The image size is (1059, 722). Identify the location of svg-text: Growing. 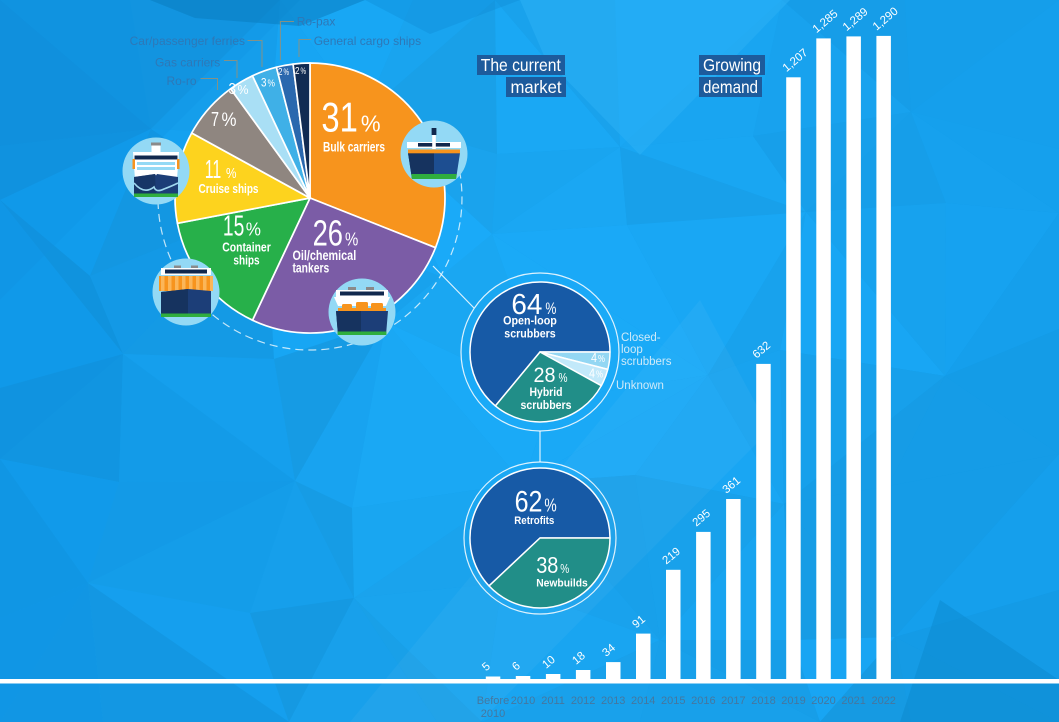
(732, 65).